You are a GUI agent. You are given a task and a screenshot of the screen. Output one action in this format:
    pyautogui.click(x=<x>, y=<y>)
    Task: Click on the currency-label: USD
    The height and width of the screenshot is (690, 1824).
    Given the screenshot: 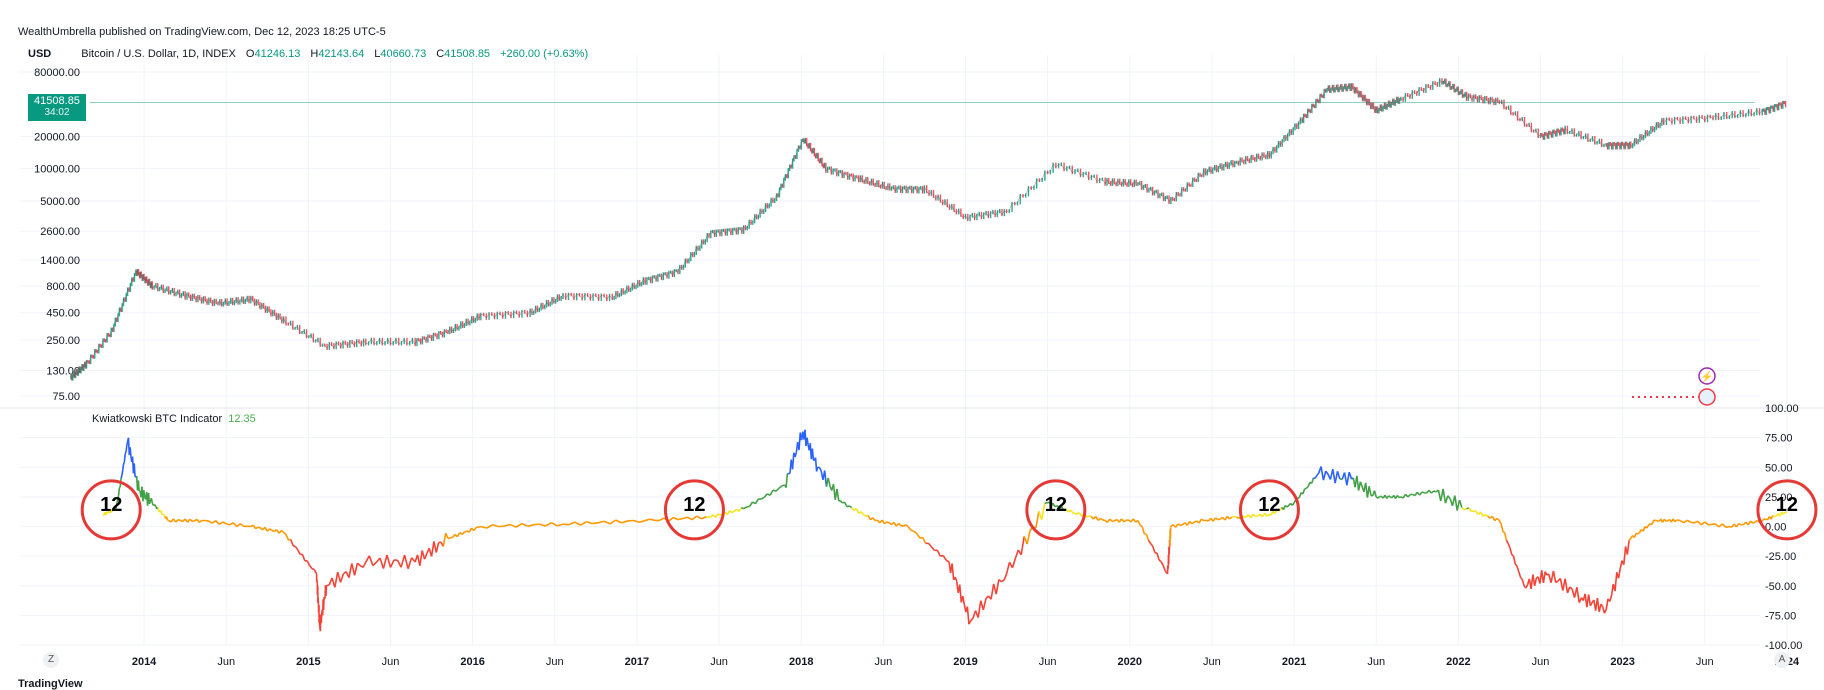 What is the action you would take?
    pyautogui.click(x=40, y=54)
    